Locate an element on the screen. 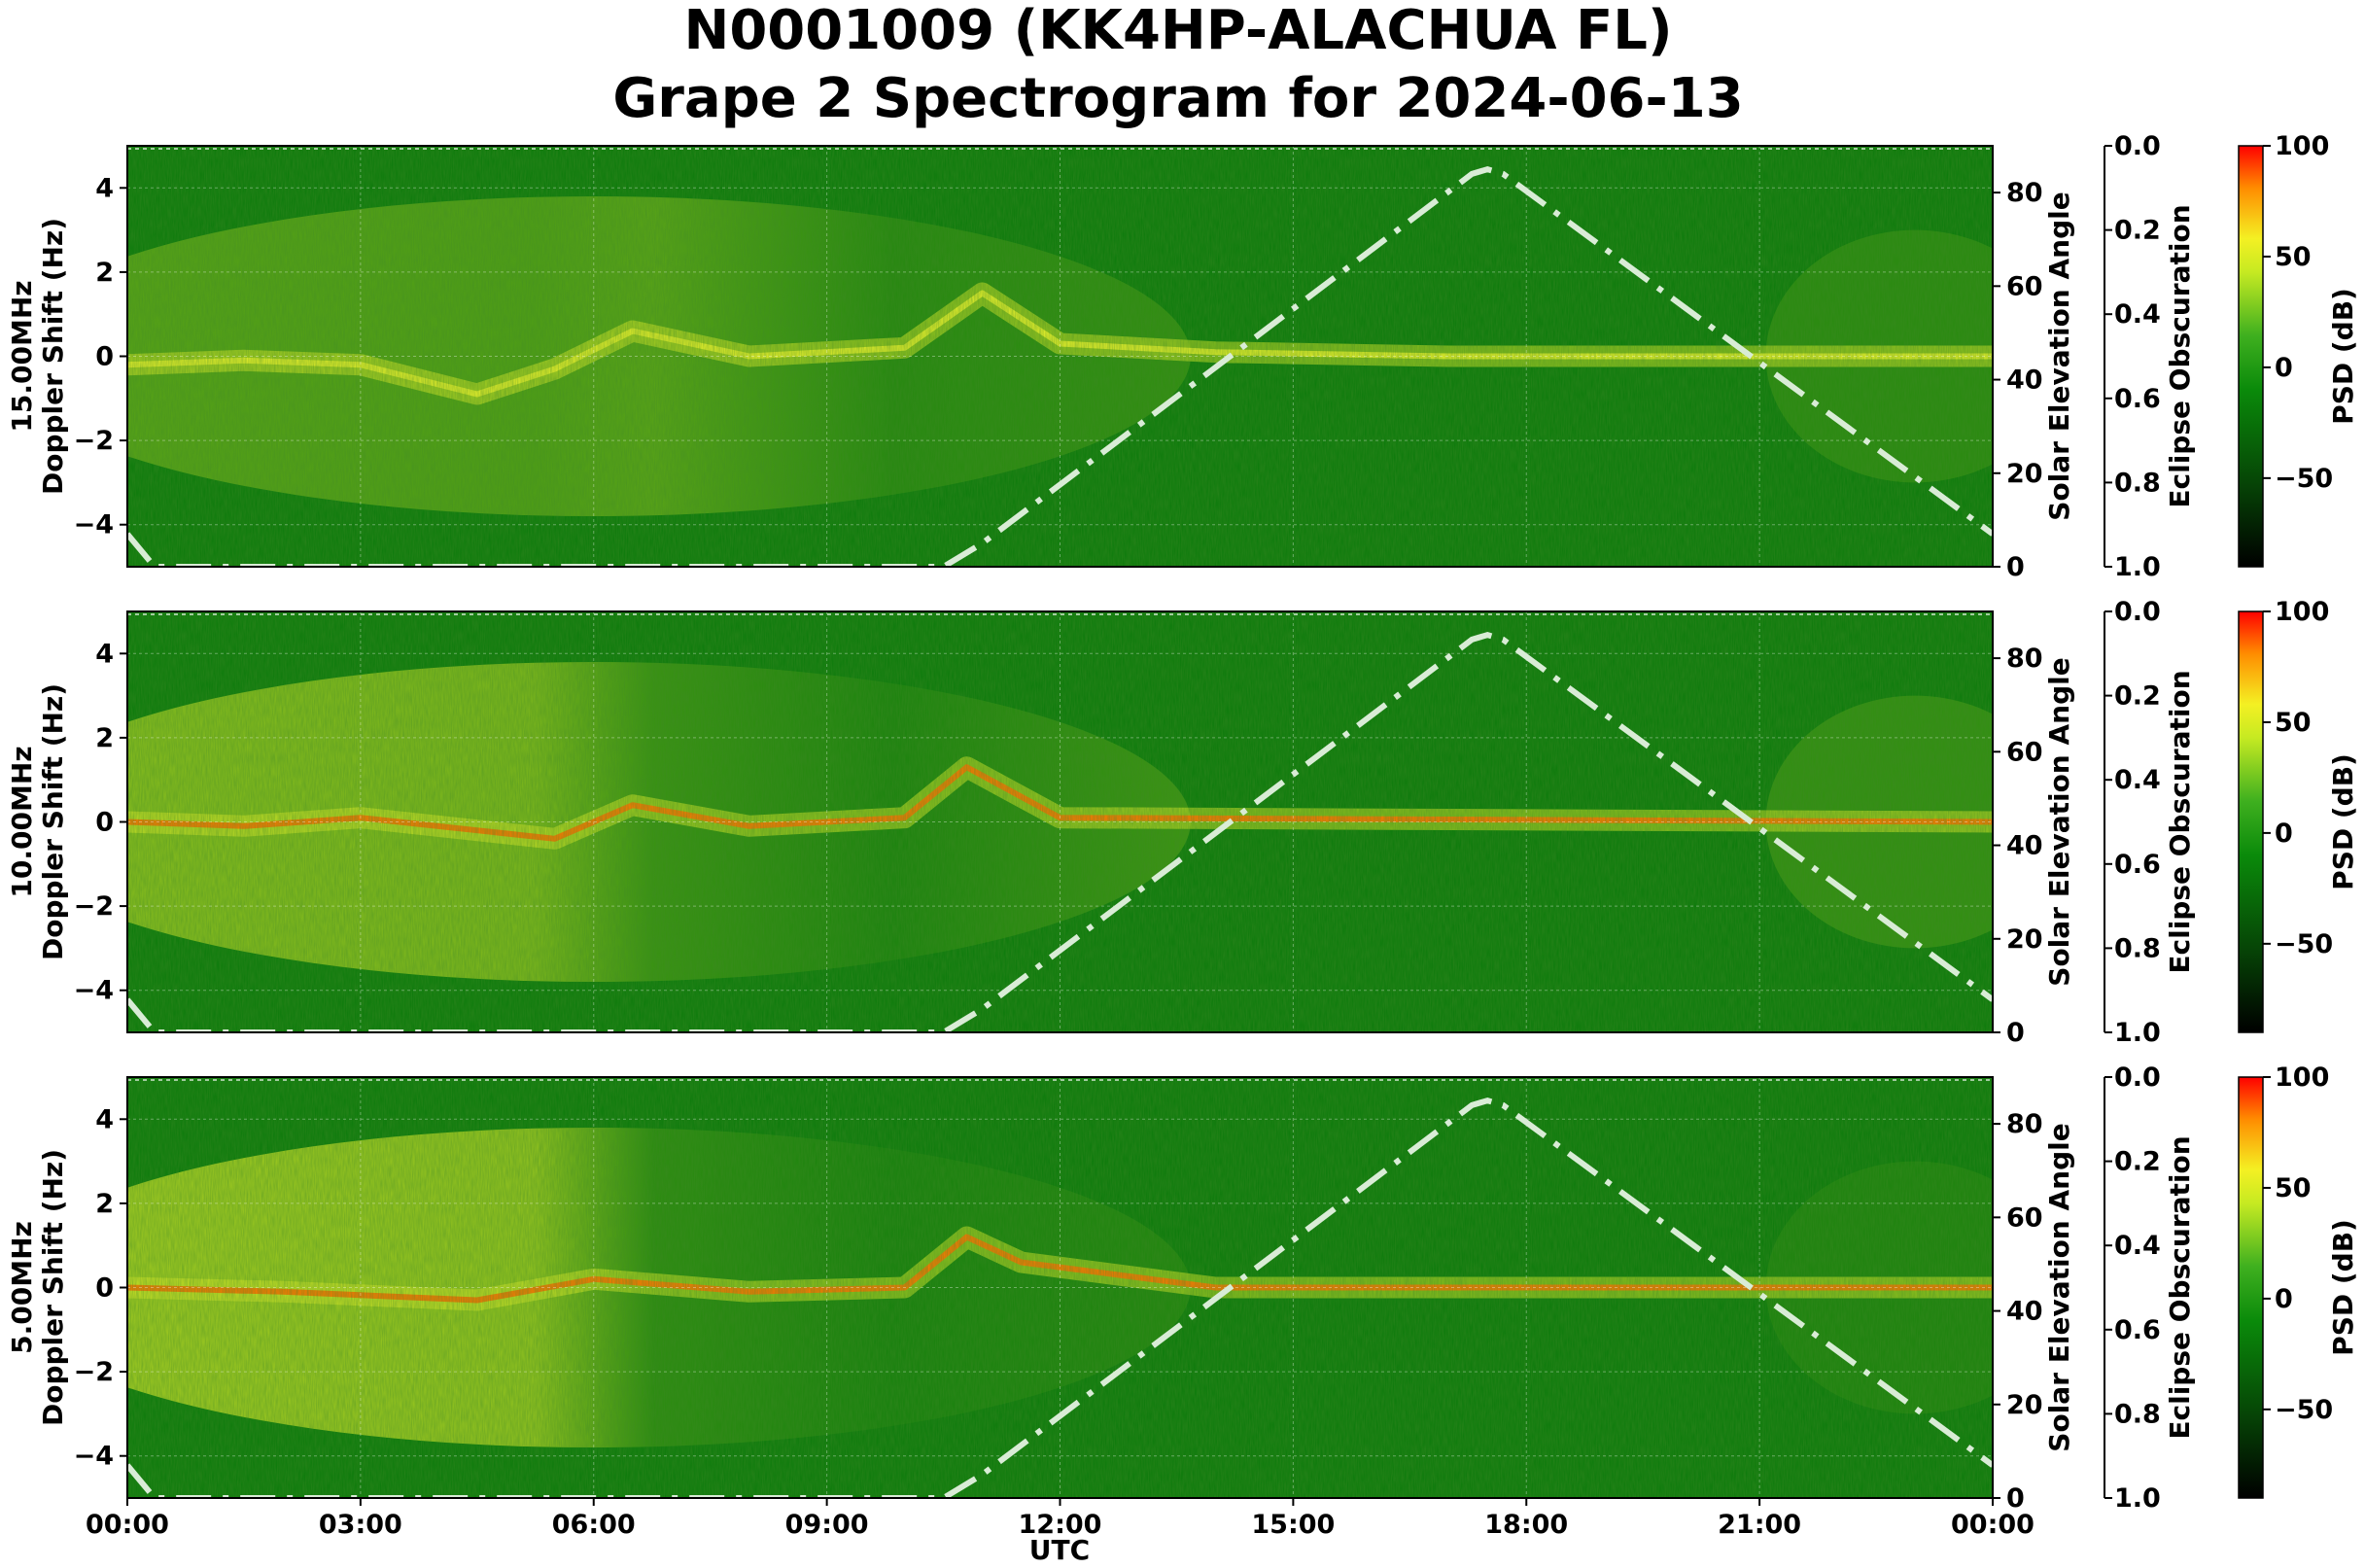 The image size is (2365, 1568). x-tick-label: 21:00 is located at coordinates (1759, 1525).